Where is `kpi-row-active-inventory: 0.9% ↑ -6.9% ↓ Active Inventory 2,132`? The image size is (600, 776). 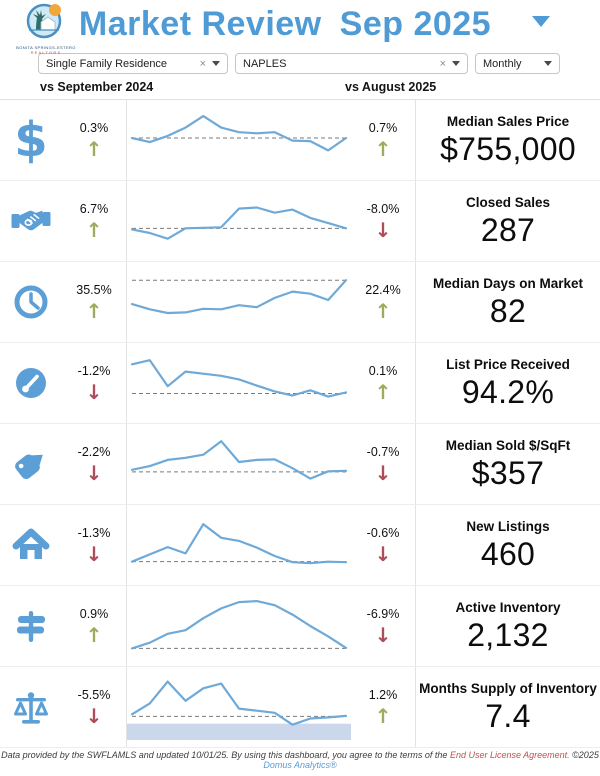 kpi-row-active-inventory: 0.9% ↑ -6.9% ↓ Active Inventory 2,132 is located at coordinates (300, 626).